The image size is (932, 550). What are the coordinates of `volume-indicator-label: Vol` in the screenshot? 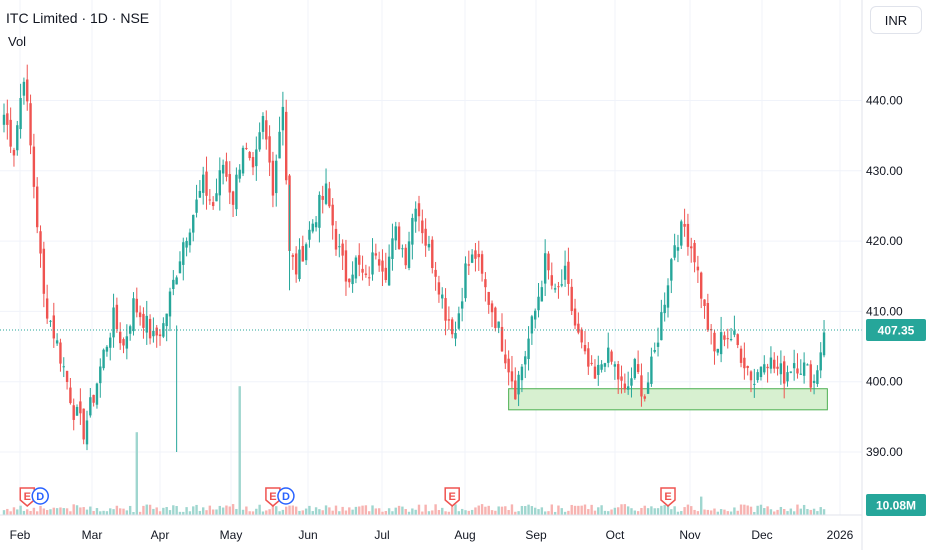 It's located at (17, 41).